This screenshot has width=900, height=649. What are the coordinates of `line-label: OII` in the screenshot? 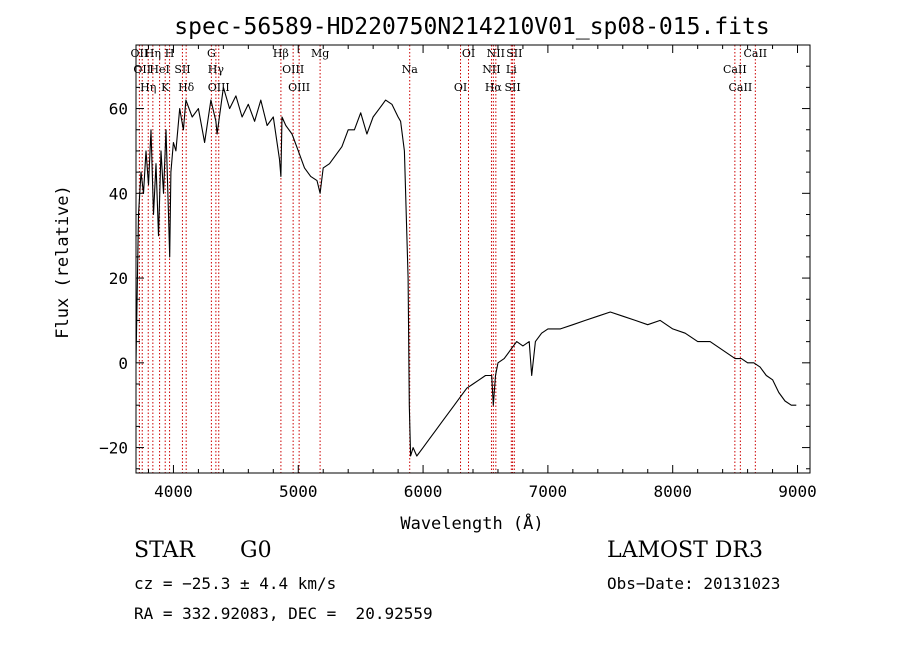 It's located at (140, 53).